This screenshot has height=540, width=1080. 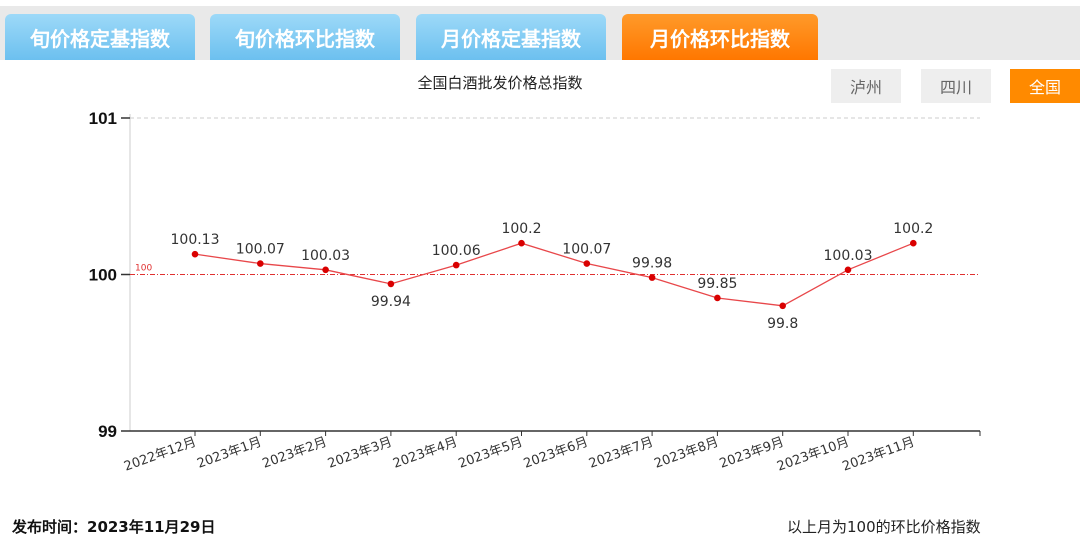 What do you see at coordinates (160, 455) in the screenshot?
I see `x-tick-label: 2022年12月` at bounding box center [160, 455].